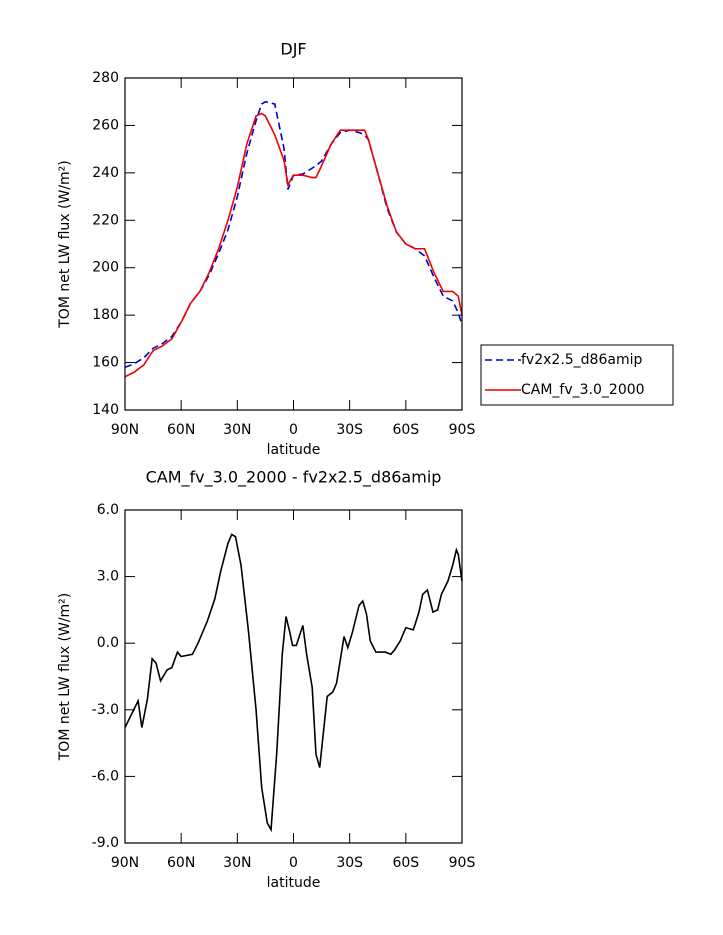  What do you see at coordinates (105, 363) in the screenshot?
I see `y-tick-label: 160` at bounding box center [105, 363].